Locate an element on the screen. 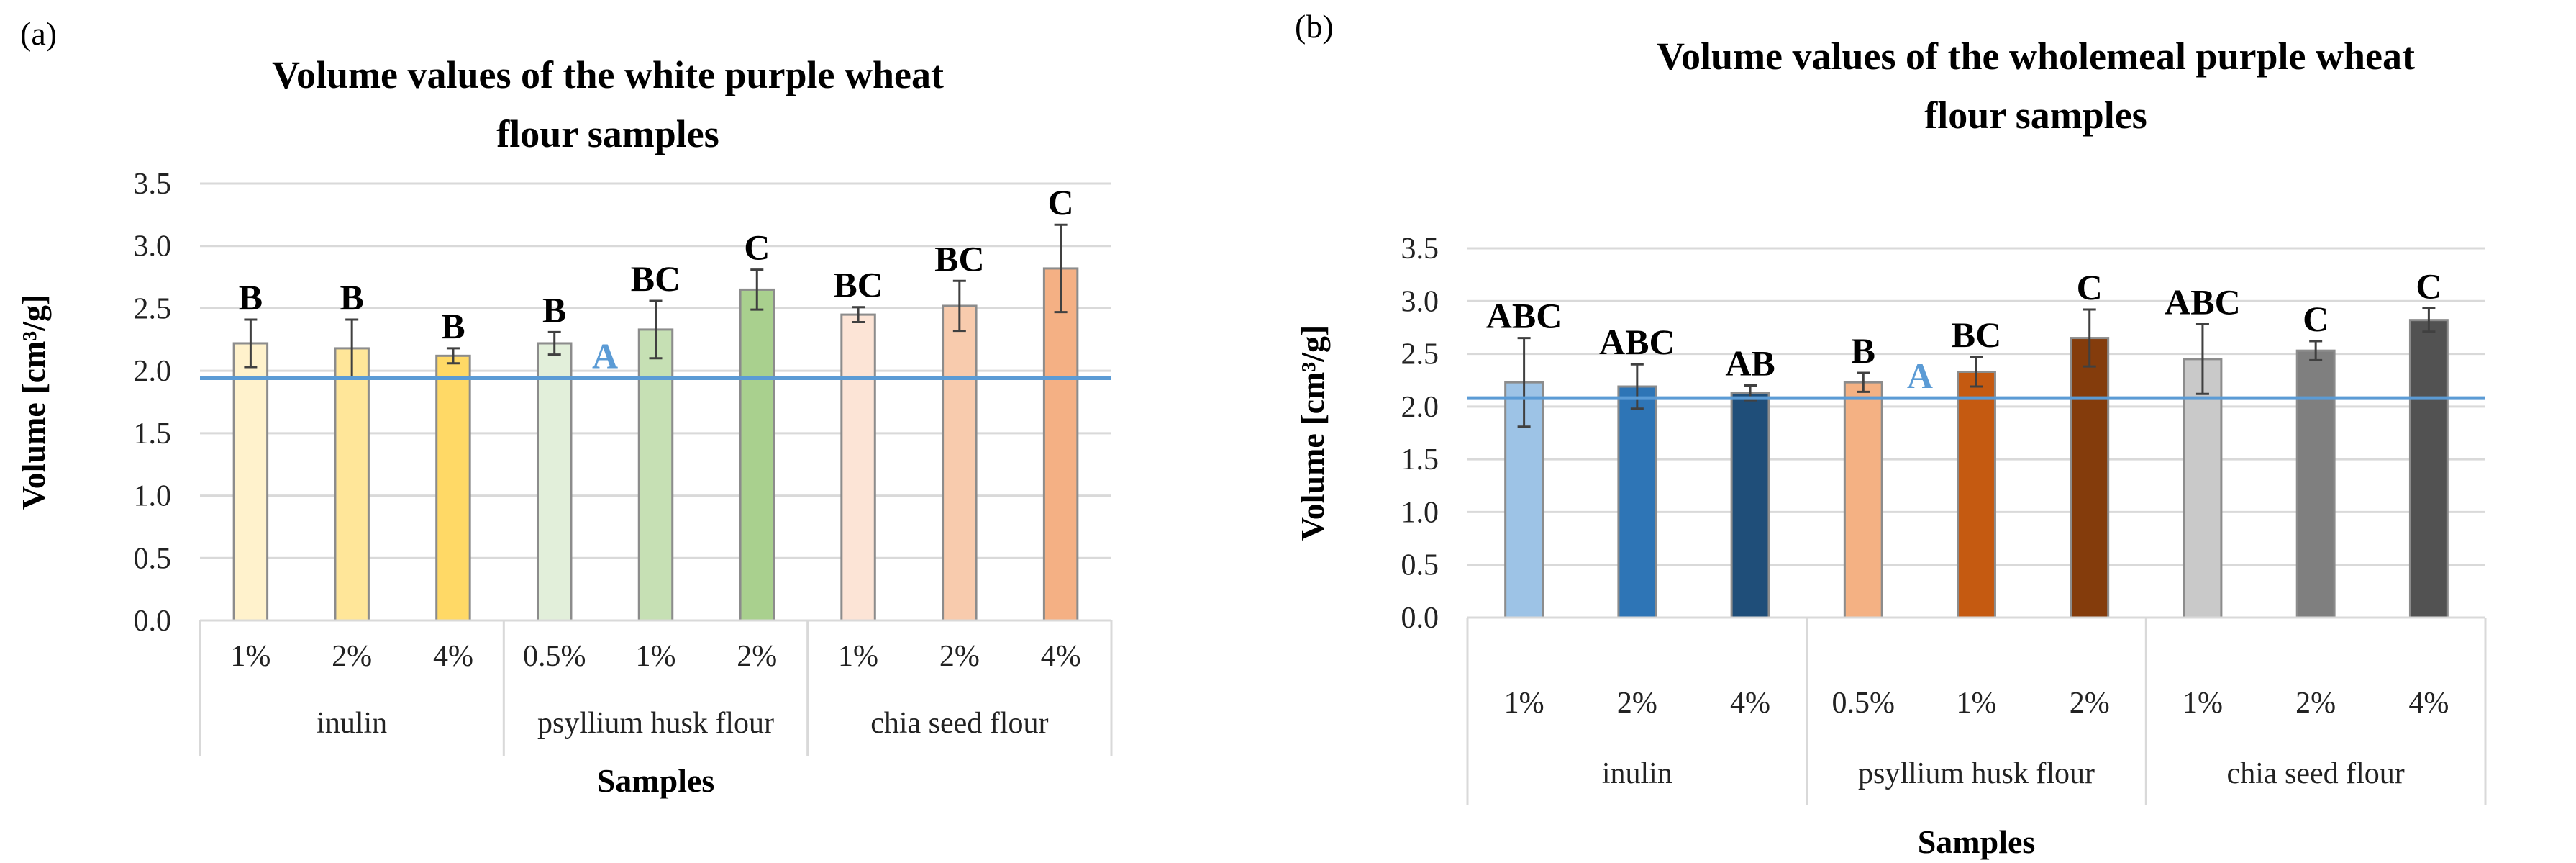  significance-label: AB is located at coordinates (1750, 363).